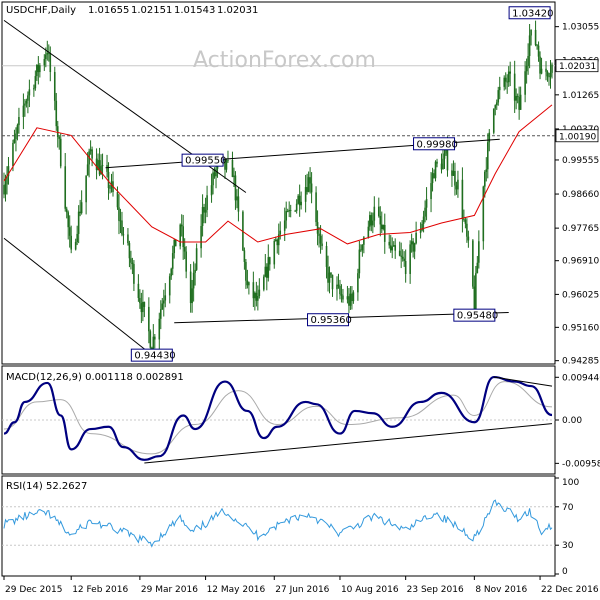  I want to click on level-price-tag-text: 1.00190, so click(577, 137).